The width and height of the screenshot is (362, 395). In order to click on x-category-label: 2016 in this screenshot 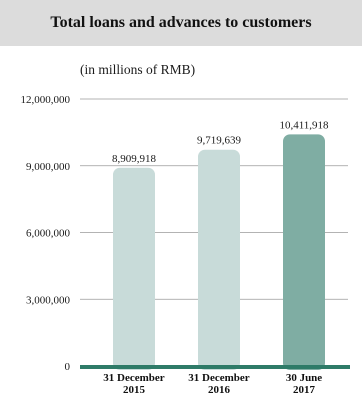, I will do `click(219, 389)`.